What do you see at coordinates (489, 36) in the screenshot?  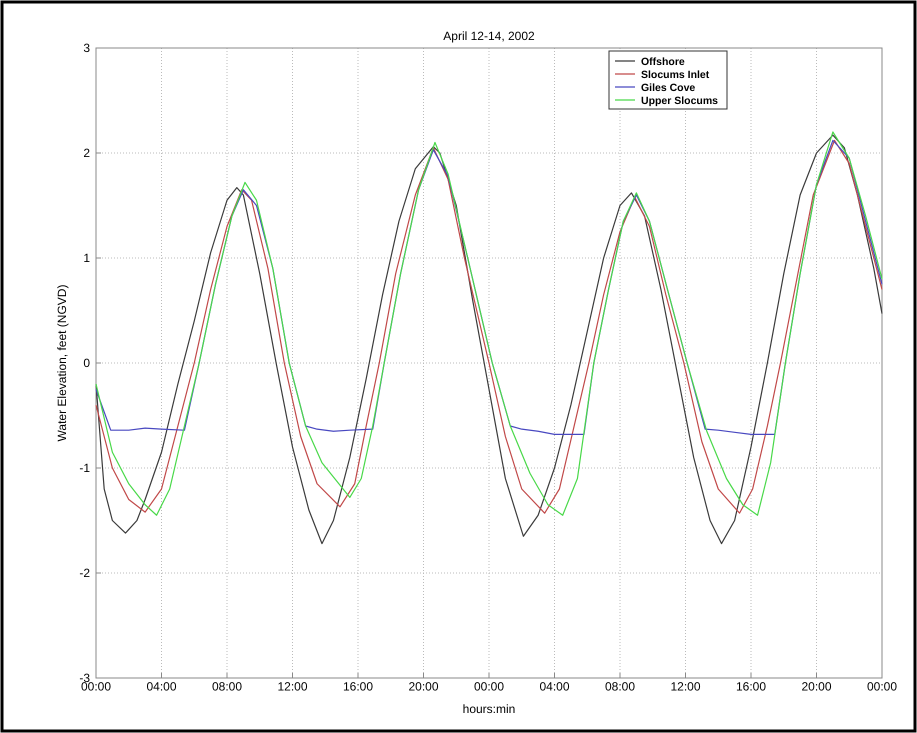 I see `chart-title: April 12-14, 2002` at bounding box center [489, 36].